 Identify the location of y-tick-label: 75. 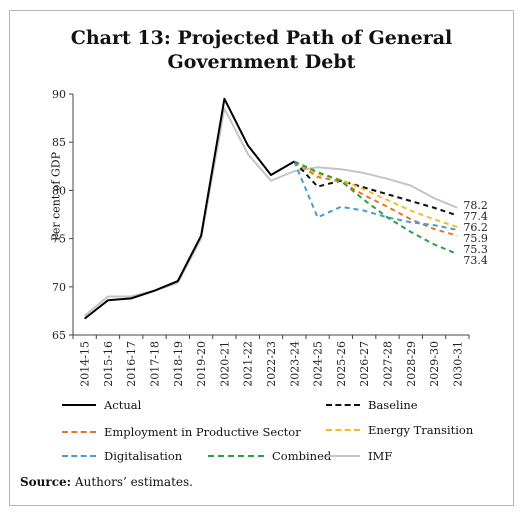
(59, 239).